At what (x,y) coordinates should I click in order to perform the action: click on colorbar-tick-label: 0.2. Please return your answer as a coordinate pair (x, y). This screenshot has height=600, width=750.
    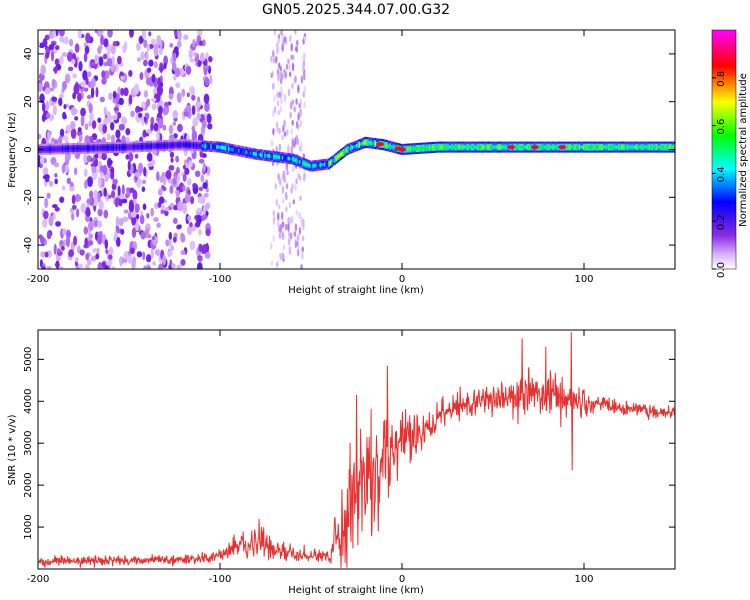
    Looking at the image, I should click on (721, 222).